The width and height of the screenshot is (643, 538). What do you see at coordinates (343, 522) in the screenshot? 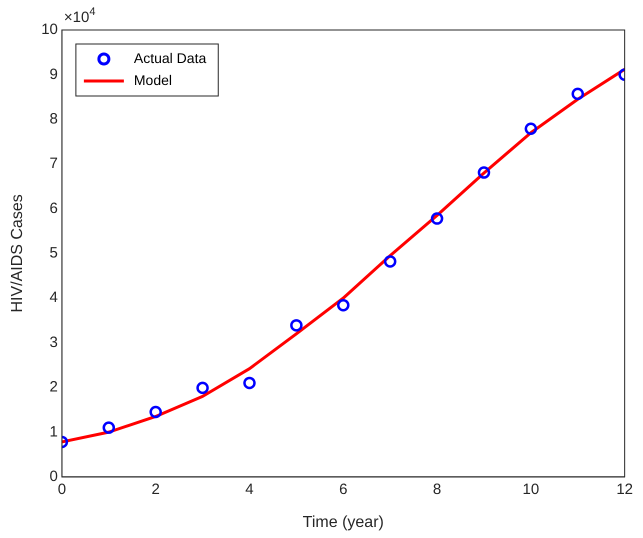
I see `x-axis-title: Time (year)` at bounding box center [343, 522].